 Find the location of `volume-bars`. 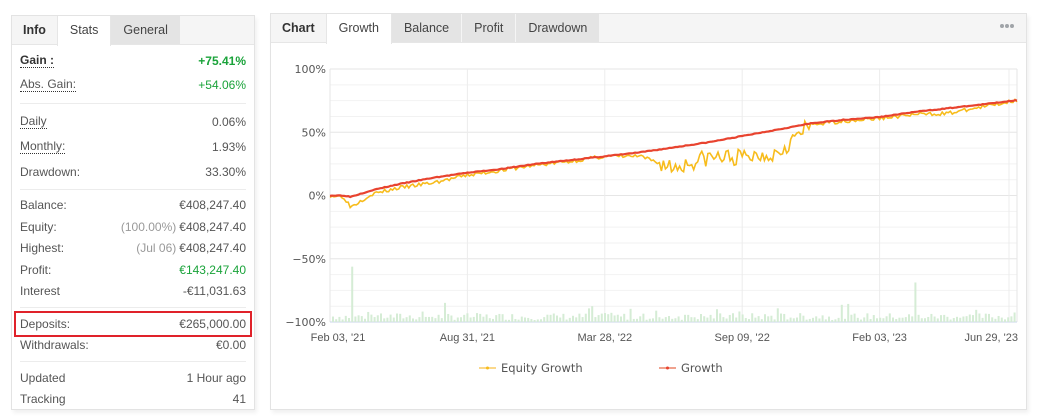

volume-bars is located at coordinates (674, 294).